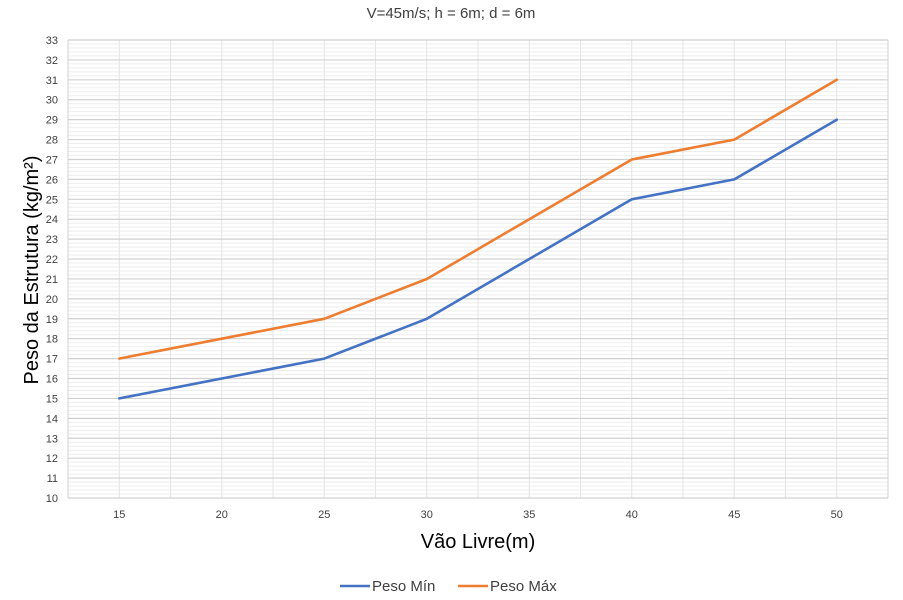 Image resolution: width=903 pixels, height=600 pixels. Describe the element at coordinates (403, 586) in the screenshot. I see `legend-label: Peso Mín` at that location.